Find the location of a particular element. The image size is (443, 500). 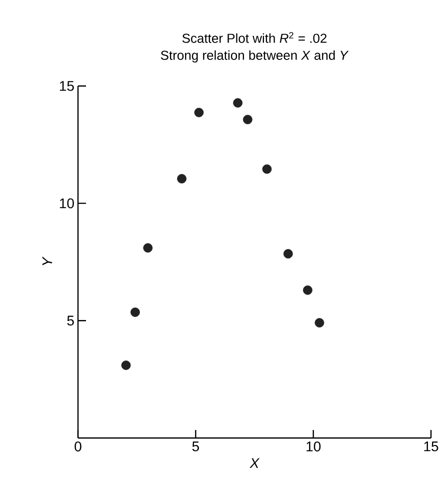

y-tick-label: 5 is located at coordinates (70, 321).